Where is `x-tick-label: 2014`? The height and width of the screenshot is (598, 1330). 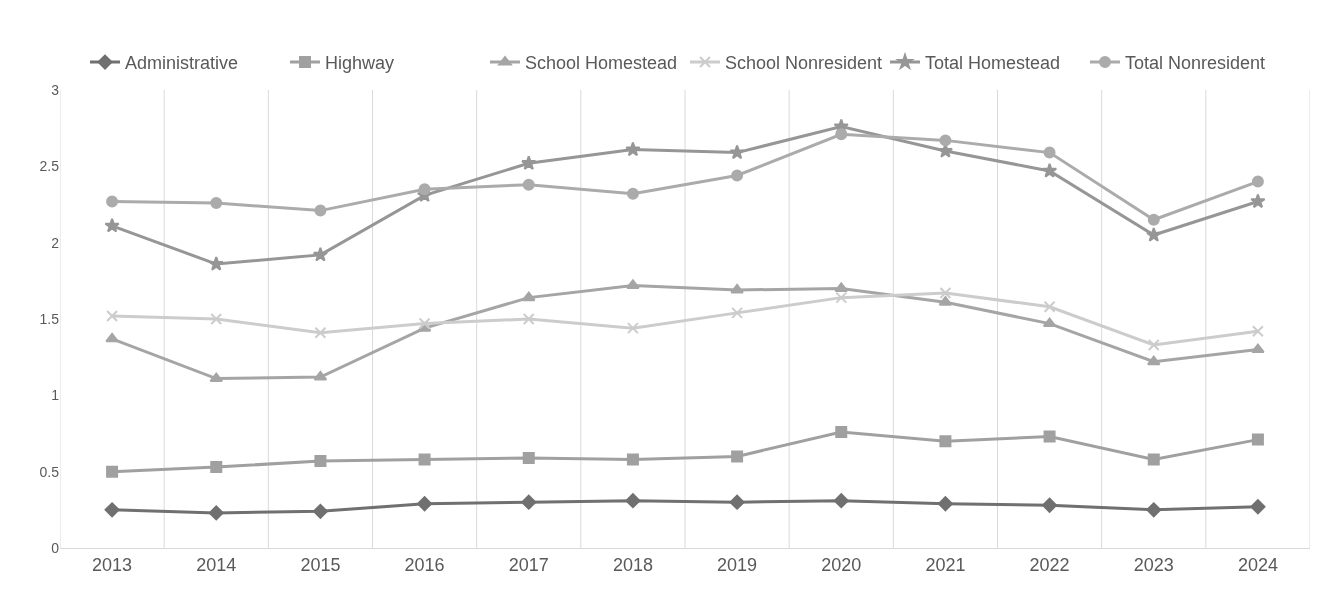
x-tick-label: 2014 is located at coordinates (216, 564).